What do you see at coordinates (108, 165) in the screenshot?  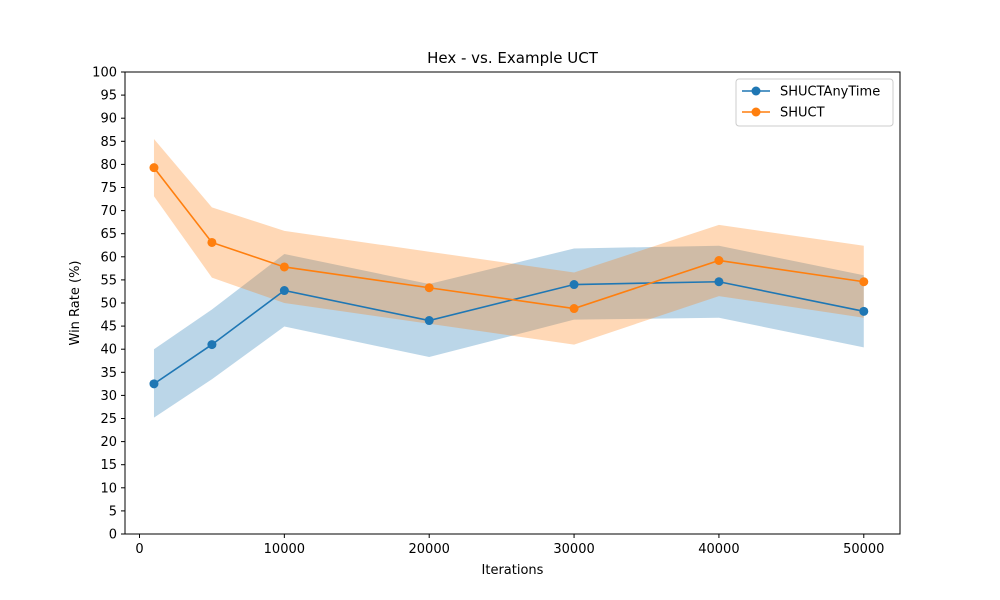 I see `y-tick-label: 80` at bounding box center [108, 165].